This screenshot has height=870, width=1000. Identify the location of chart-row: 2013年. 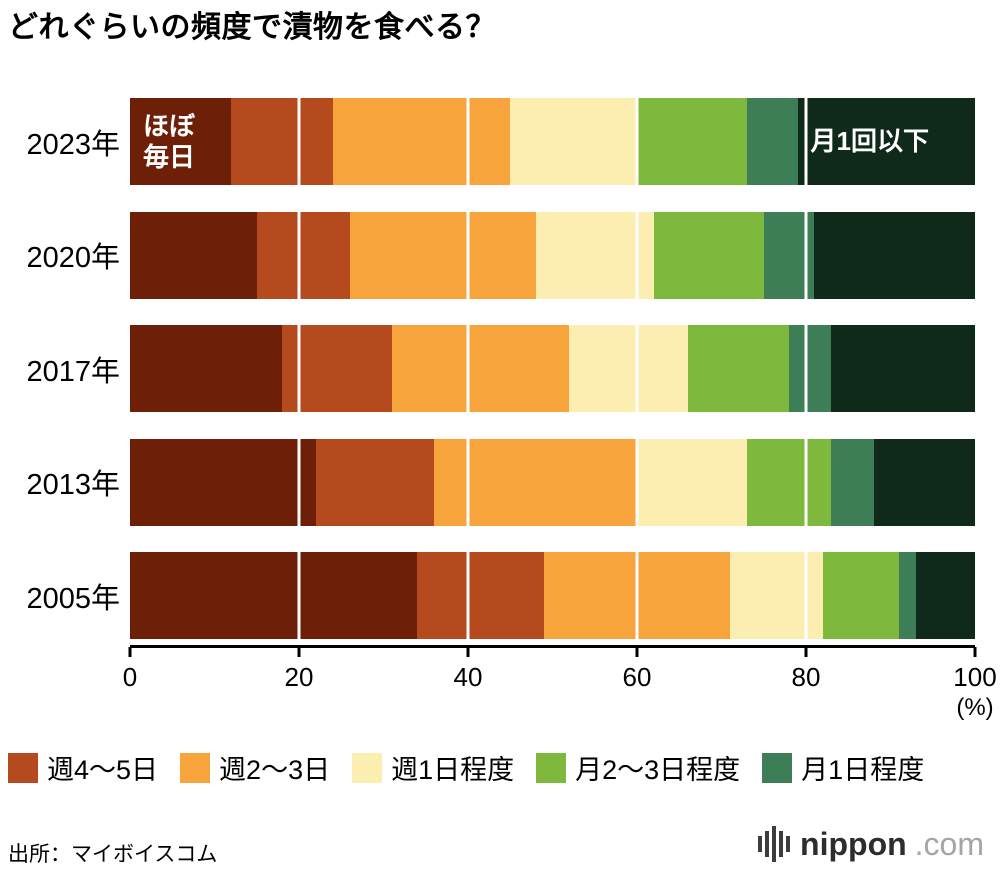
(500, 482).